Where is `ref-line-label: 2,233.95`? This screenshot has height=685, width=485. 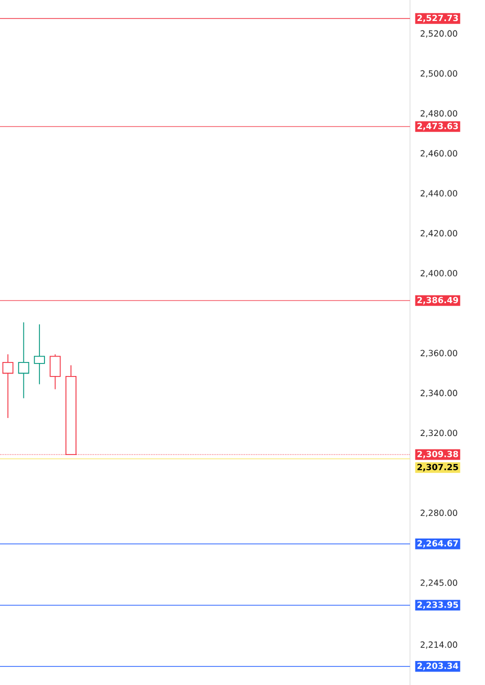 ref-line-label: 2,233.95 is located at coordinates (437, 605).